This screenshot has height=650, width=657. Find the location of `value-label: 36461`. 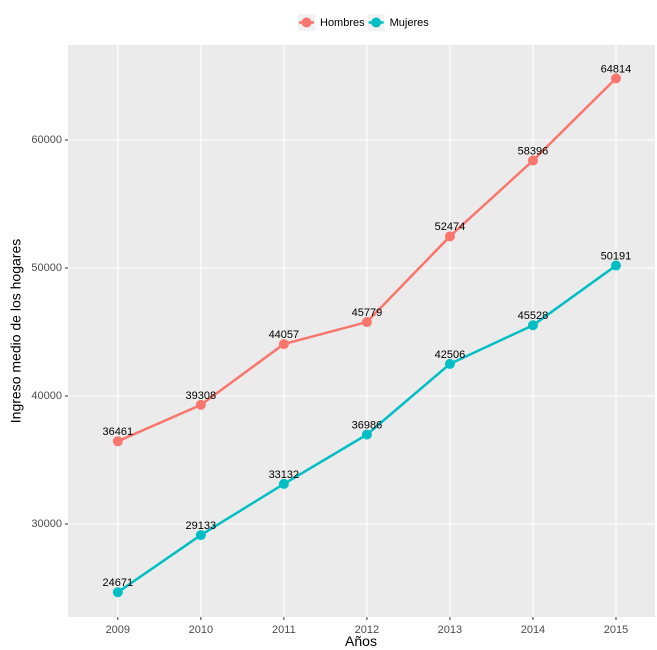

value-label: 36461 is located at coordinates (118, 432).